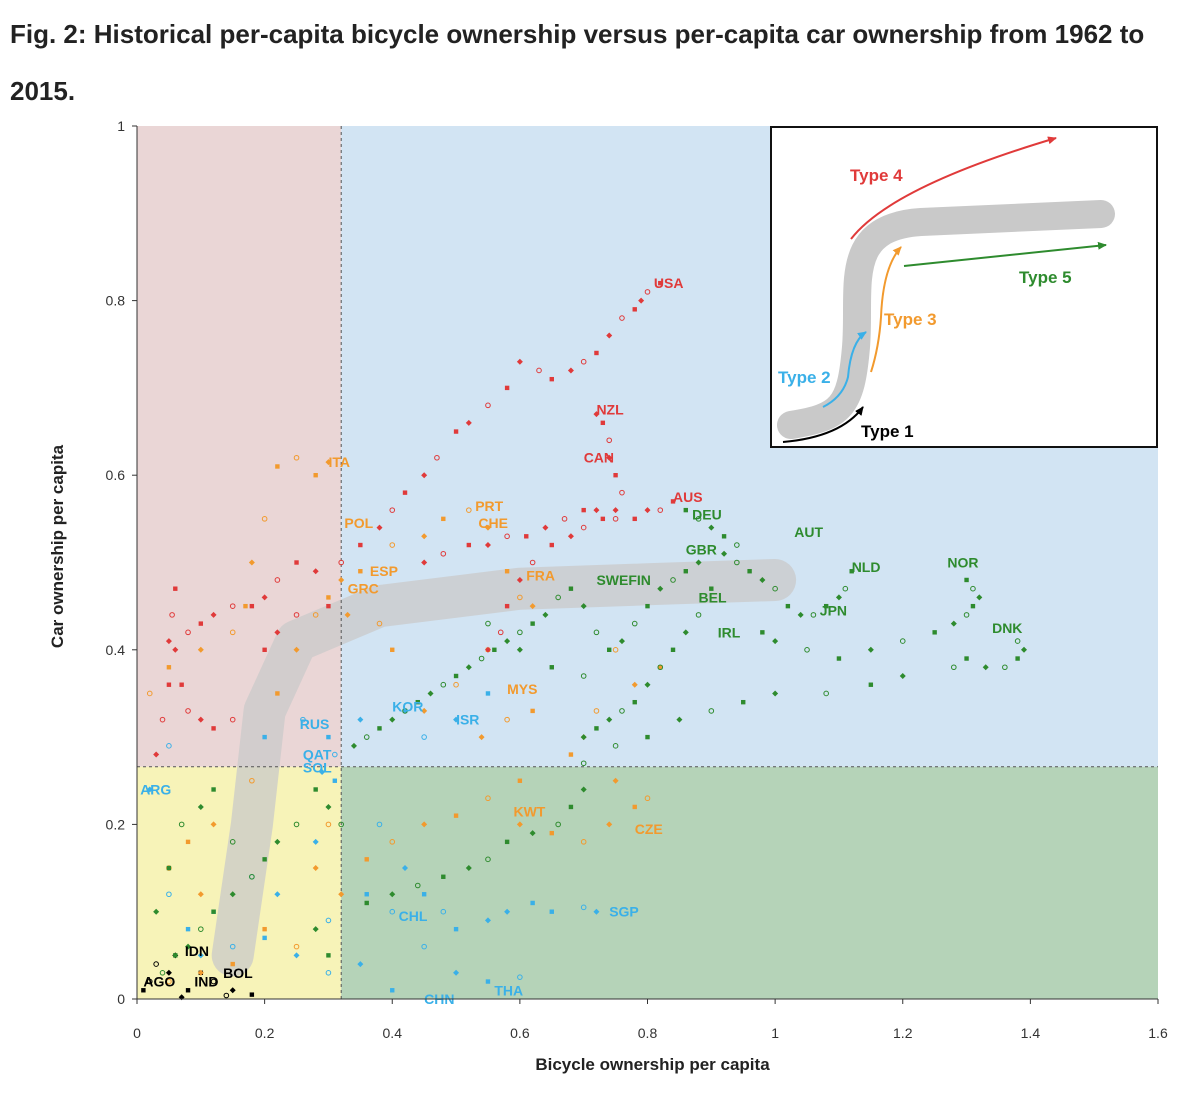 This screenshot has height=1103, width=1200. What do you see at coordinates (707, 514) in the screenshot?
I see `country-label-deu: DEU` at bounding box center [707, 514].